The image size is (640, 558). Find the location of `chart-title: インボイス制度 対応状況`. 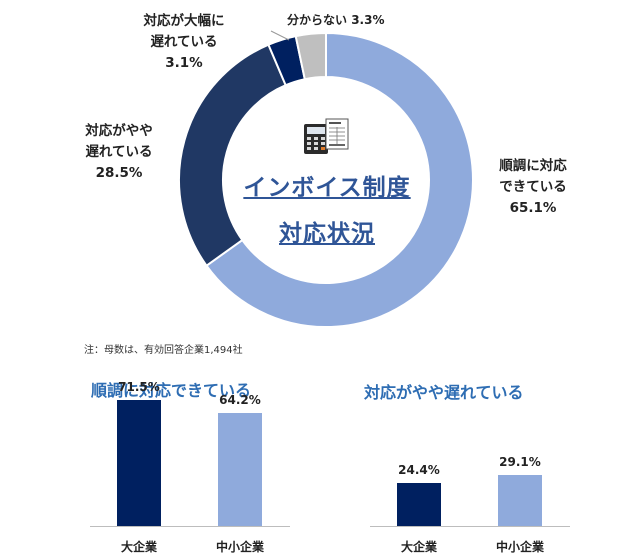

chart-title: インボイス制度 対応状況 is located at coordinates (327, 208).